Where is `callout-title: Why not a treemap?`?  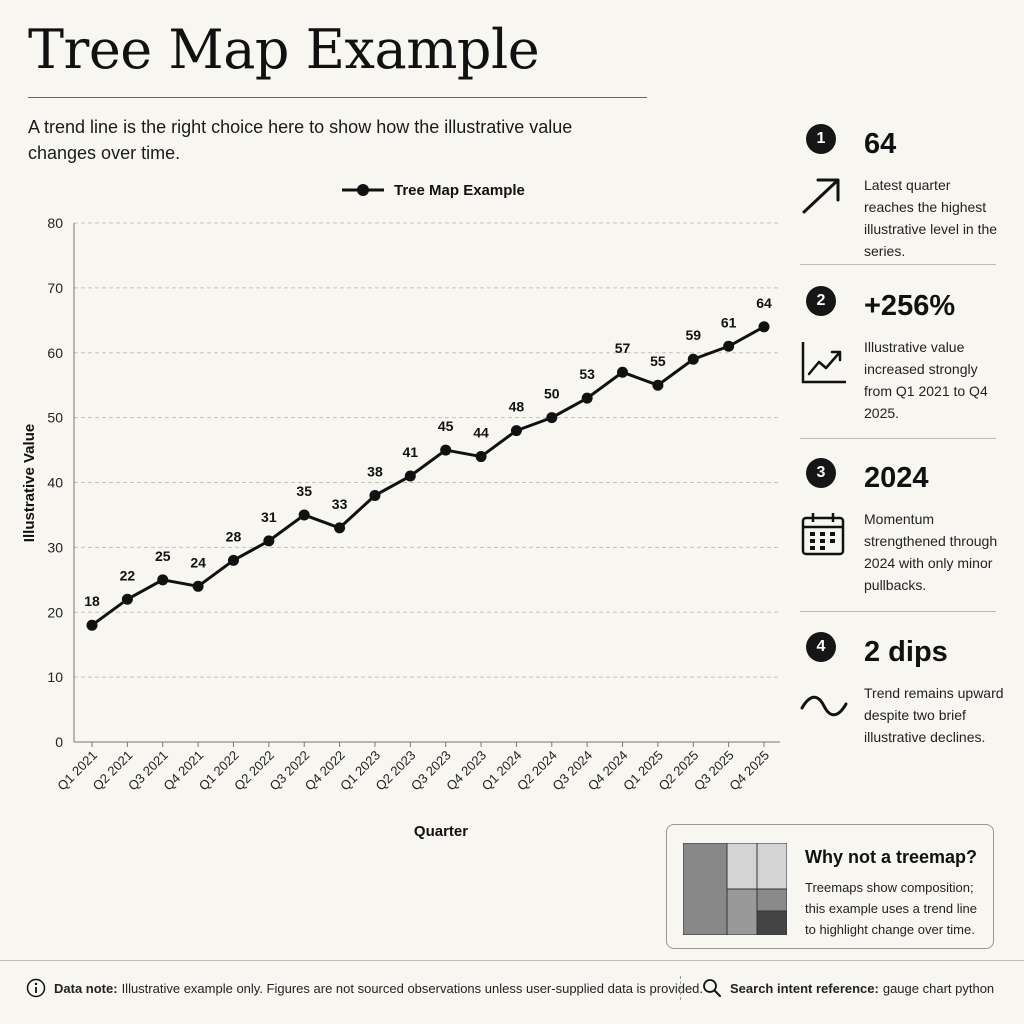
callout-title: Why not a treemap? is located at coordinates (891, 857).